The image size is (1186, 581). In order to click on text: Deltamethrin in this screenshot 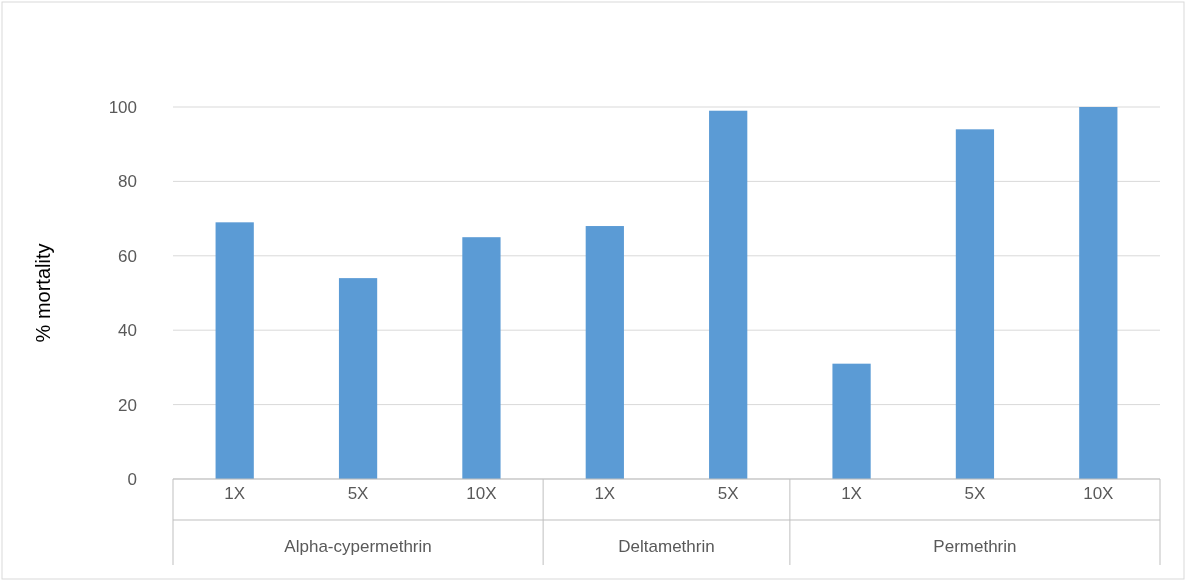, I will do `click(666, 546)`.